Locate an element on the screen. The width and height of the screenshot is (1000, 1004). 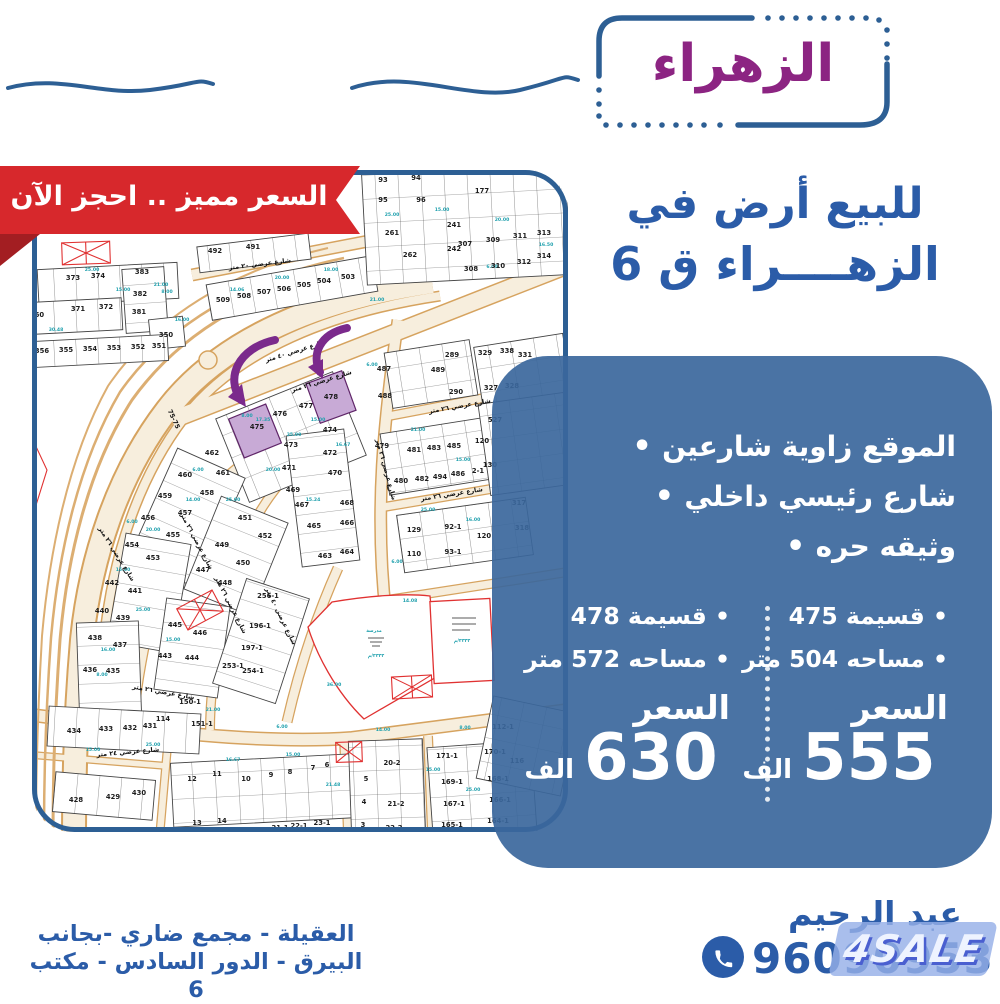
plot-475-highlight is located at coordinates (255, 431).